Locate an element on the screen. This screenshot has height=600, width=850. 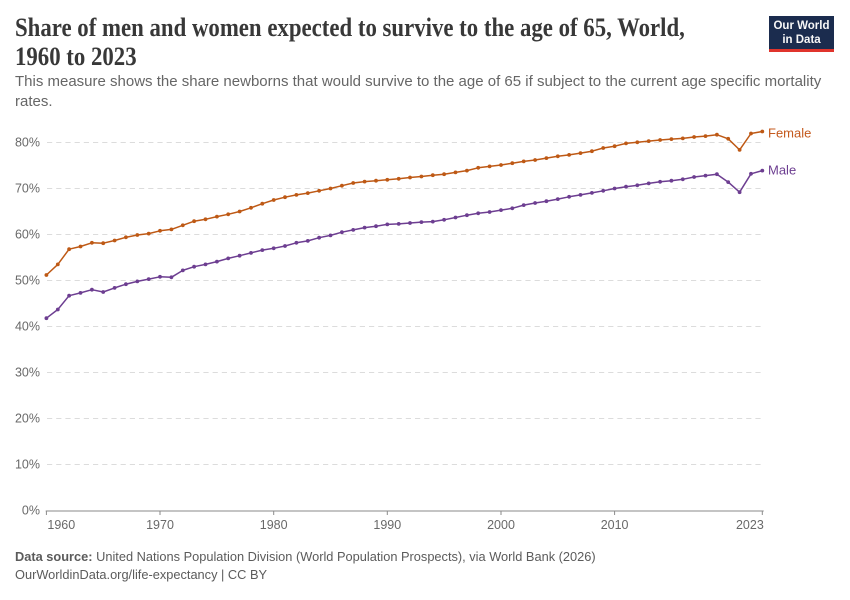
svg-text: 0% is located at coordinates (31, 511).